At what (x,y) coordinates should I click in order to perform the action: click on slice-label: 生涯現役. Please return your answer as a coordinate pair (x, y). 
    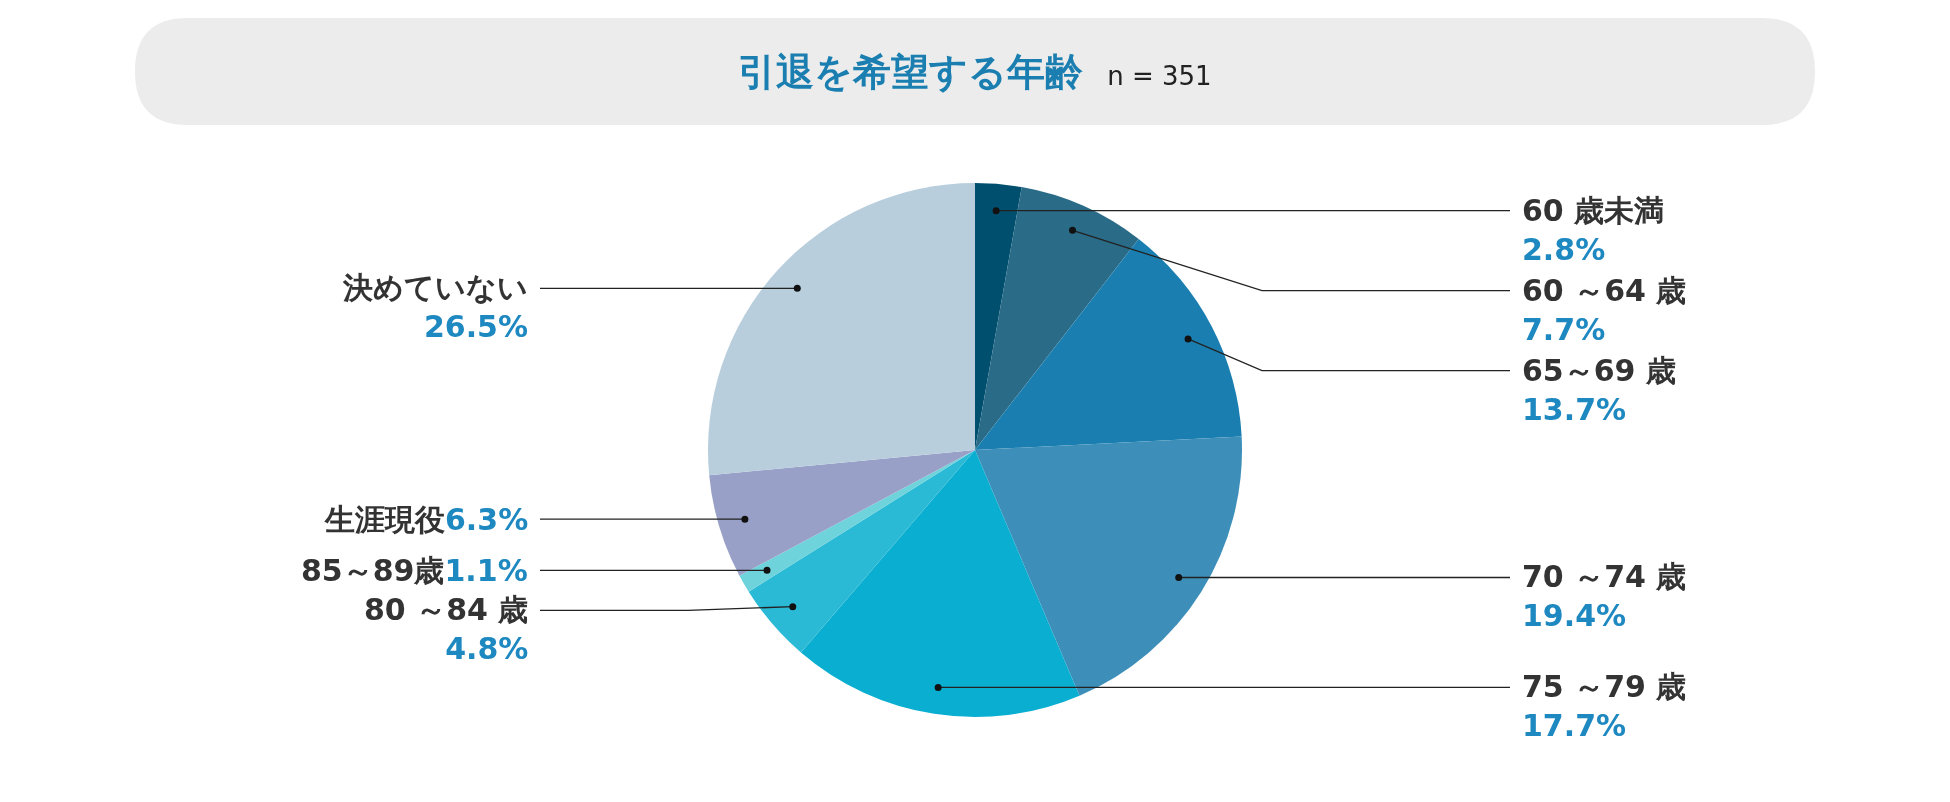
    Looking at the image, I should click on (384, 519).